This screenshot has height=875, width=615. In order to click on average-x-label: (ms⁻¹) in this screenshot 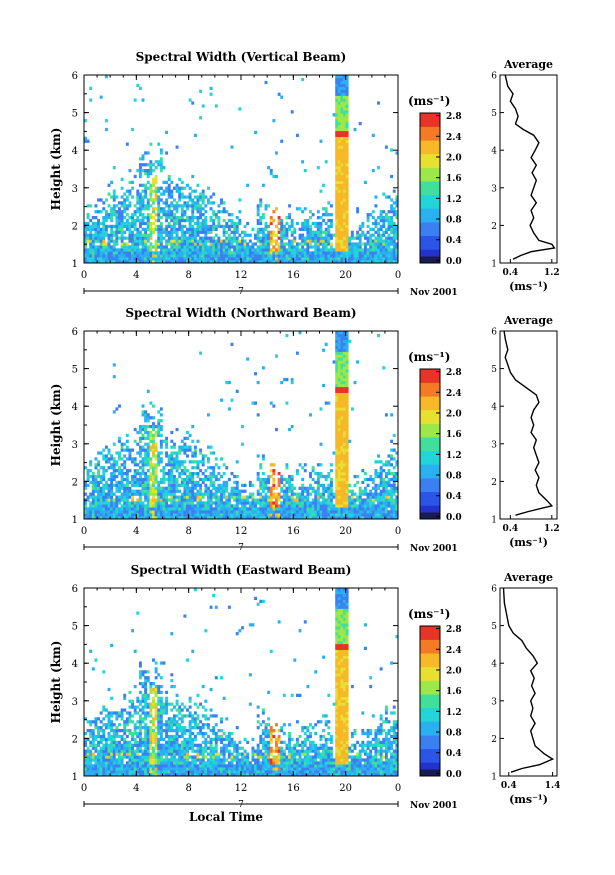, I will do `click(528, 286)`.